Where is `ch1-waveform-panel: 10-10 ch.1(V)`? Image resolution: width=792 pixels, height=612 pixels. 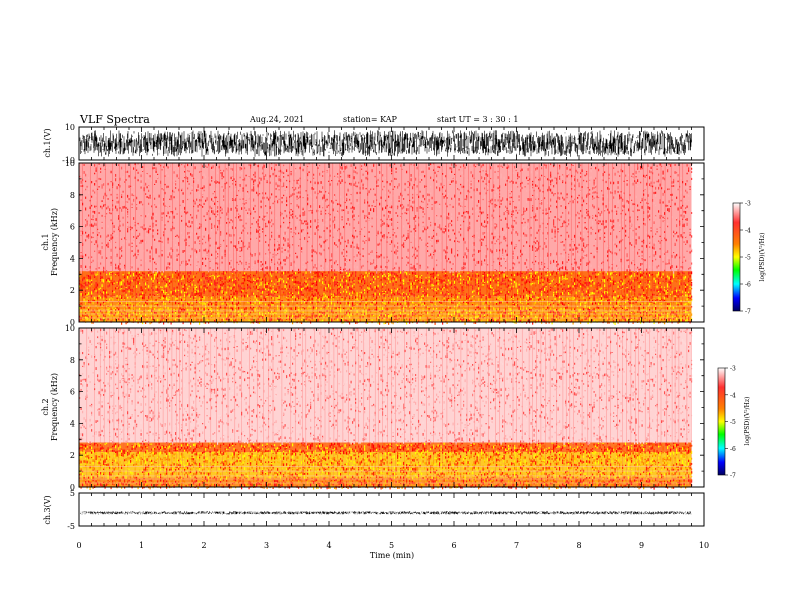
ch1-waveform-panel: 10-10 ch.1(V) is located at coordinates (374, 144).